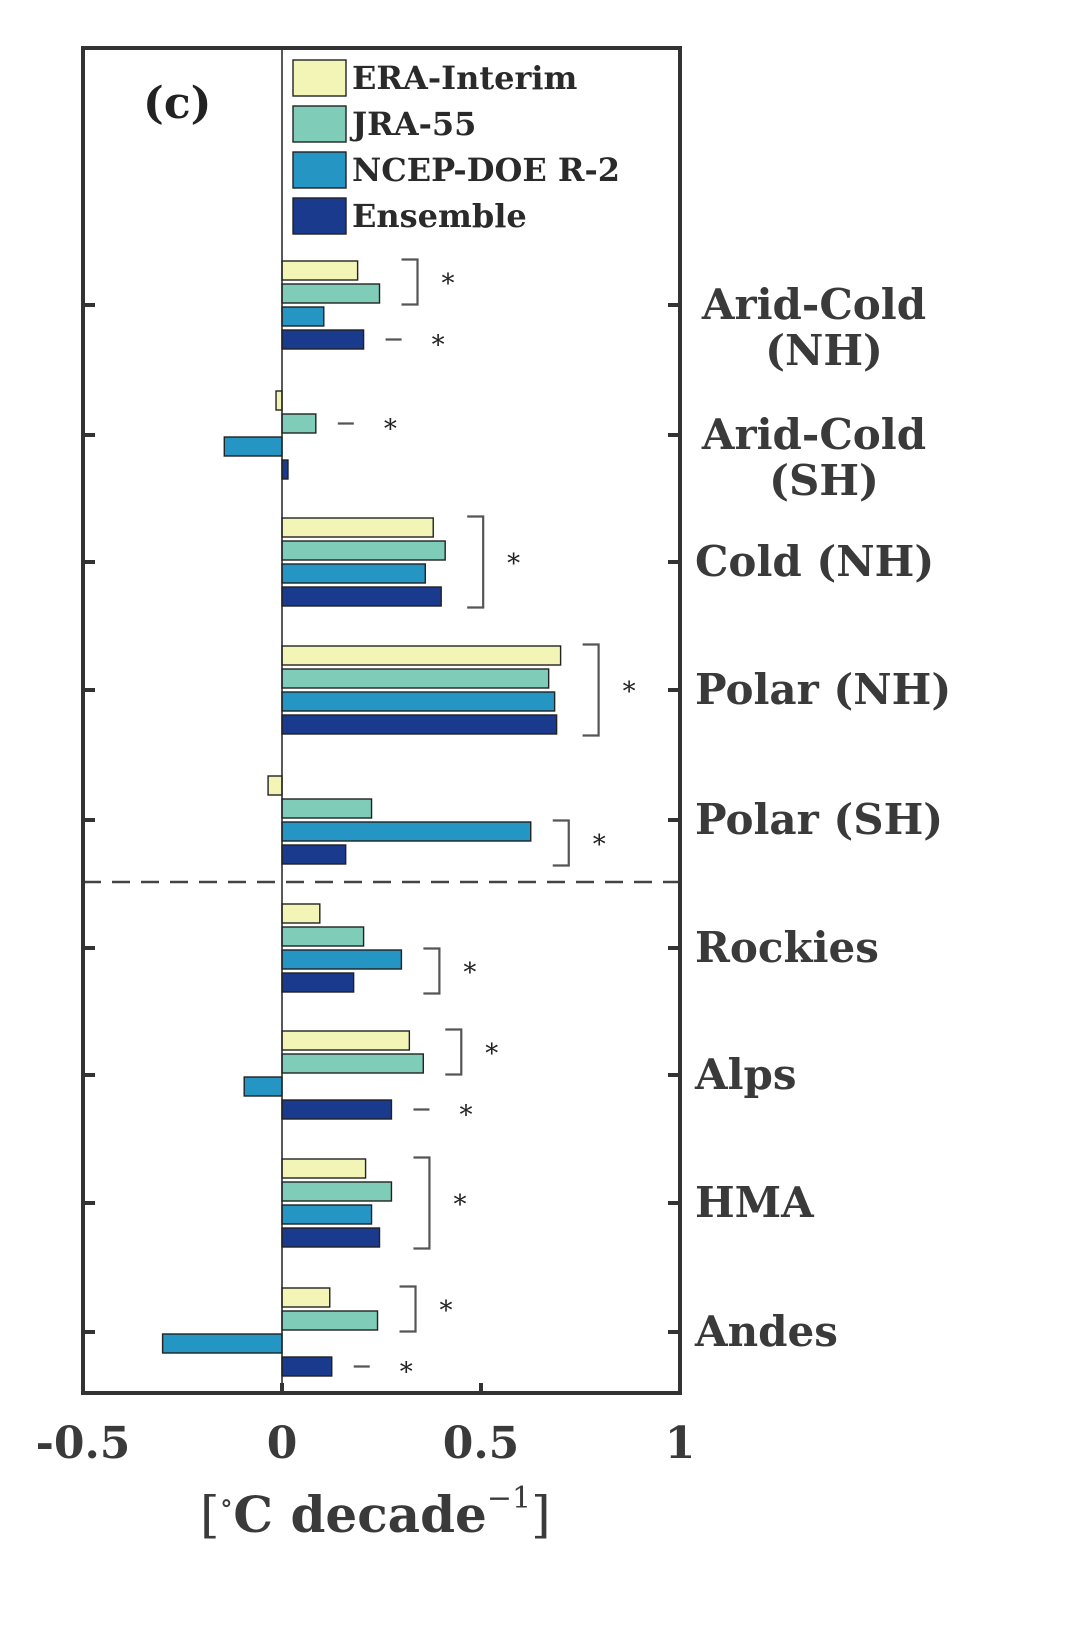  I want to click on category-label: HMA, so click(755, 1202).